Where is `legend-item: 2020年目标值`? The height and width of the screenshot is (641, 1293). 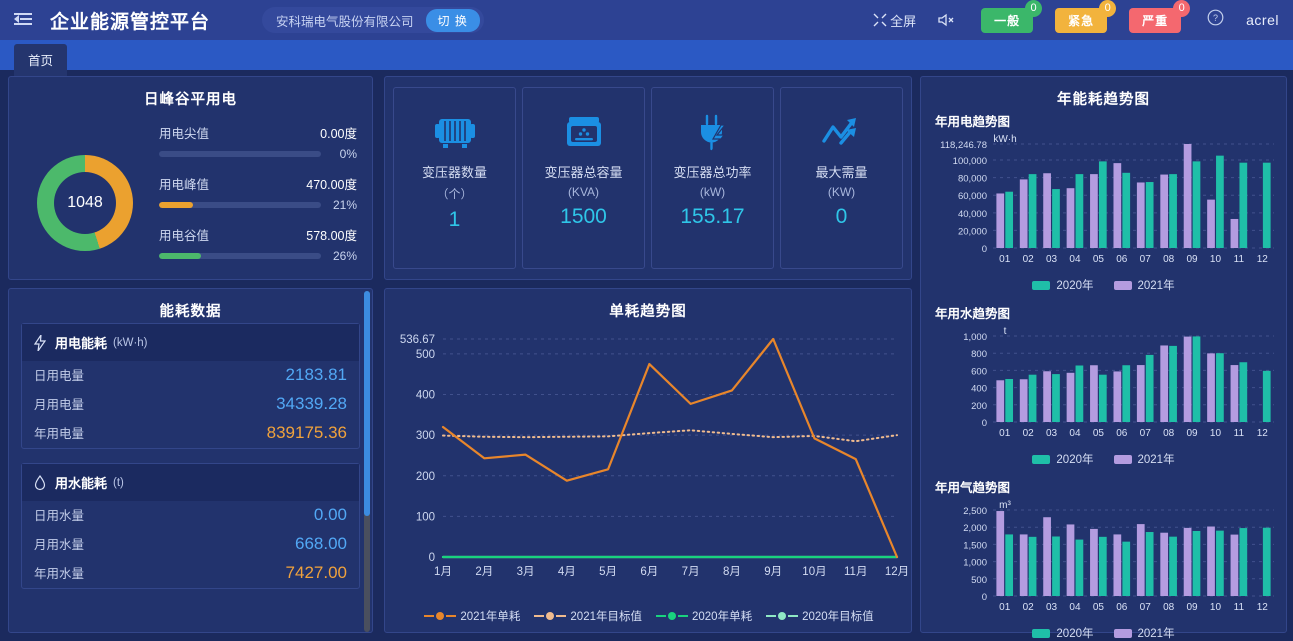 legend-item: 2020年目标值 is located at coordinates (820, 616).